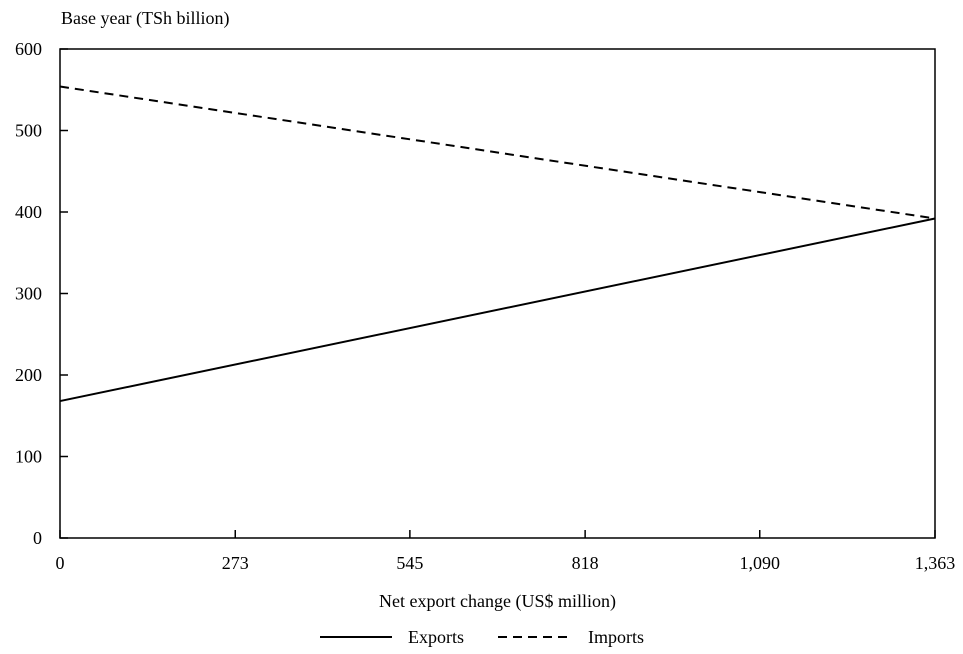 The width and height of the screenshot is (963, 654). Describe the element at coordinates (935, 563) in the screenshot. I see `x-tick-label: 1,363` at that location.